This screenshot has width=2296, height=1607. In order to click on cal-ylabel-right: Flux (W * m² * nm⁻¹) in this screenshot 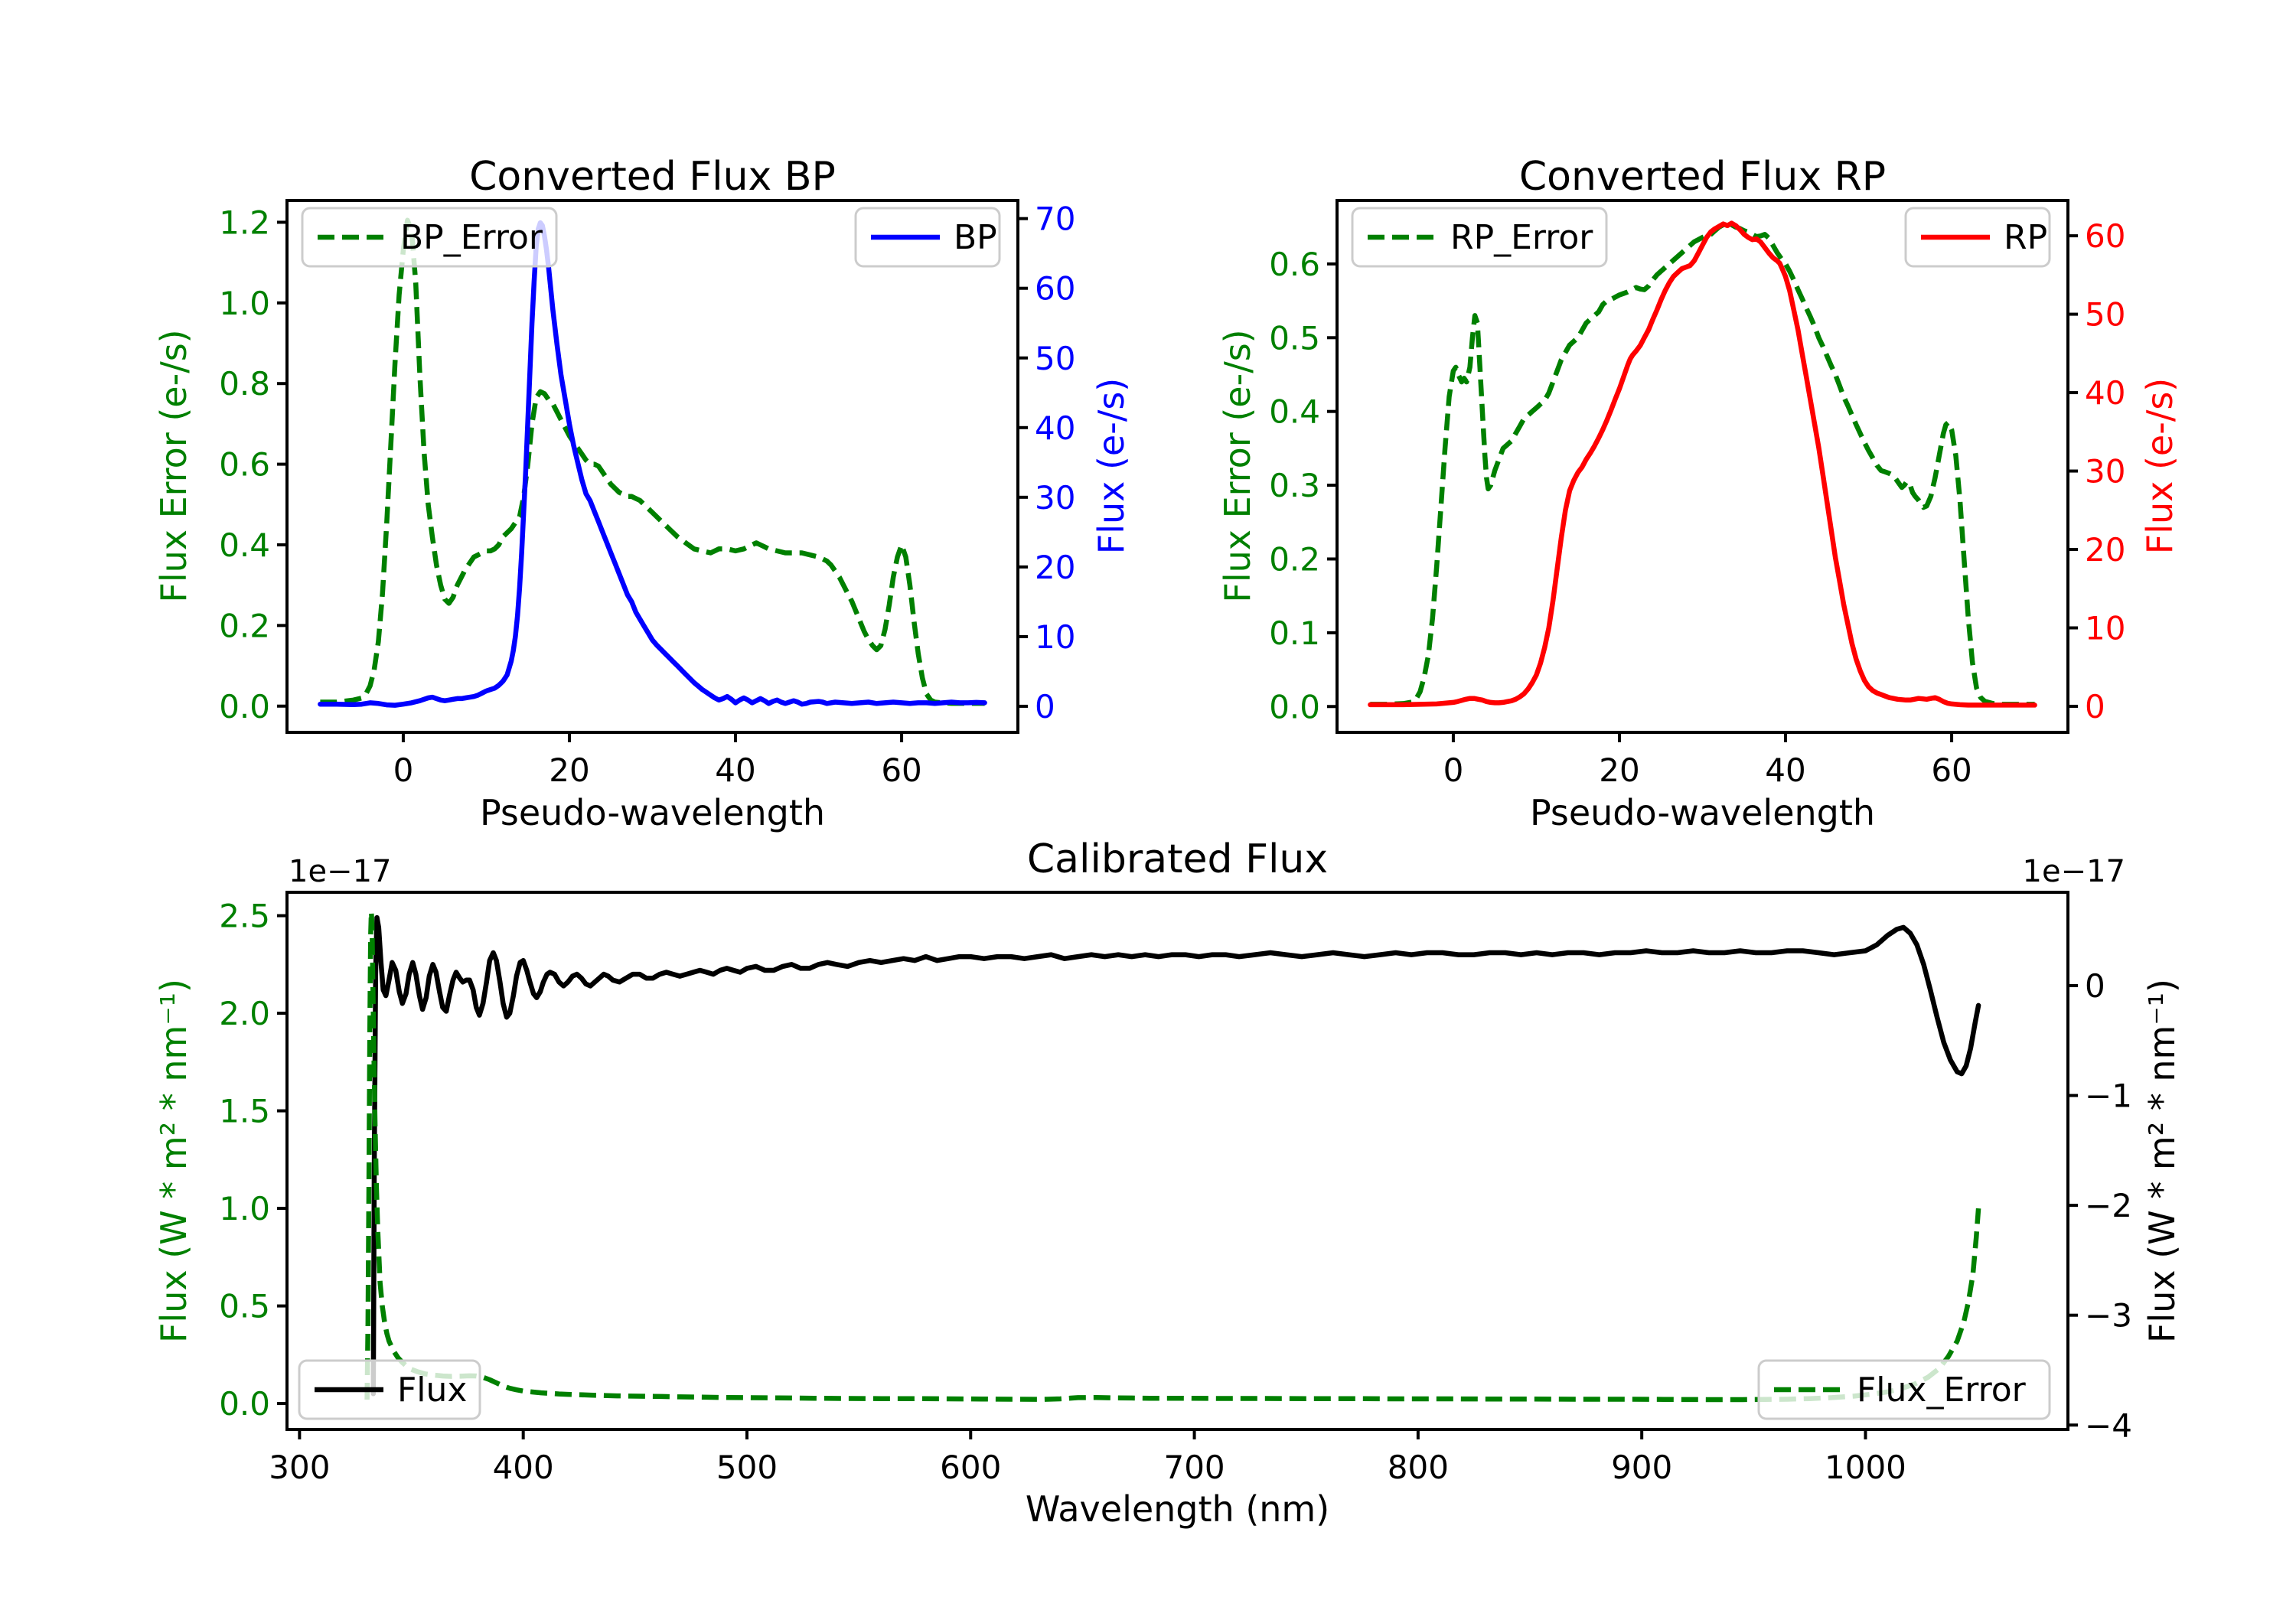, I will do `click(2162, 1161)`.